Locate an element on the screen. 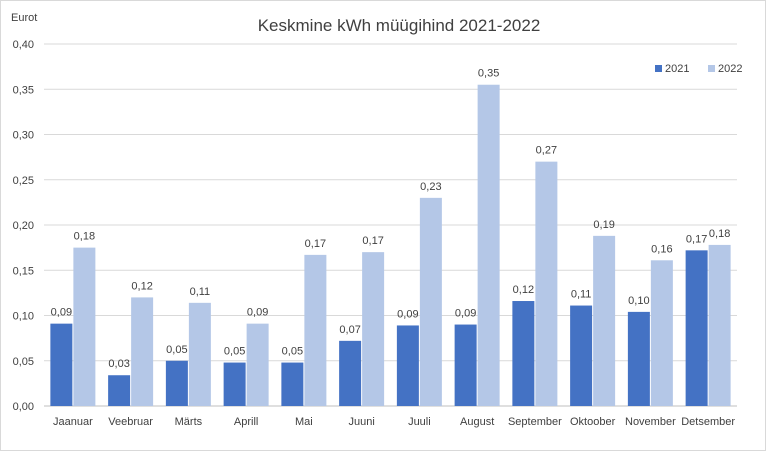  bar-2021-jaanuar is located at coordinates (61, 364).